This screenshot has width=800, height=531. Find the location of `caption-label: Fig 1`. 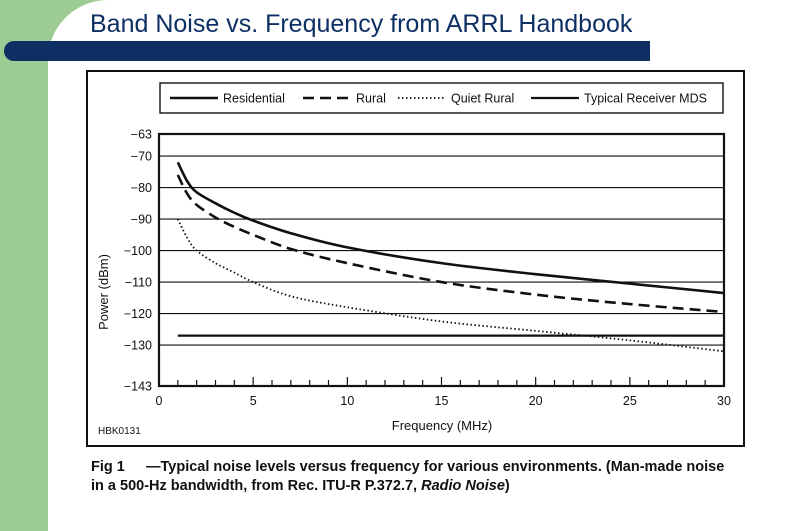

caption-label: Fig 1 is located at coordinates (108, 467).